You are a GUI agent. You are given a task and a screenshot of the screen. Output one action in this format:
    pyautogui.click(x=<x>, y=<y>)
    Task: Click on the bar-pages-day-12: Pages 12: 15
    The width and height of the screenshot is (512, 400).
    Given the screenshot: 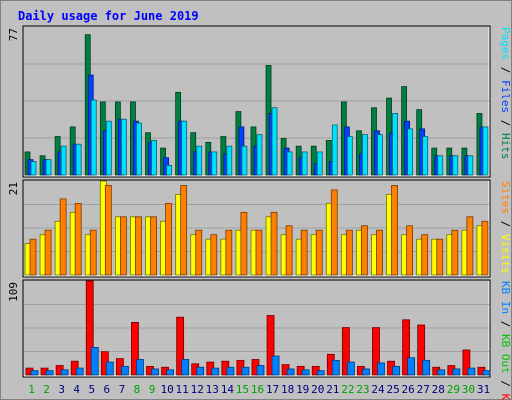 What is the action you would take?
    pyautogui.click(x=199, y=160)
    